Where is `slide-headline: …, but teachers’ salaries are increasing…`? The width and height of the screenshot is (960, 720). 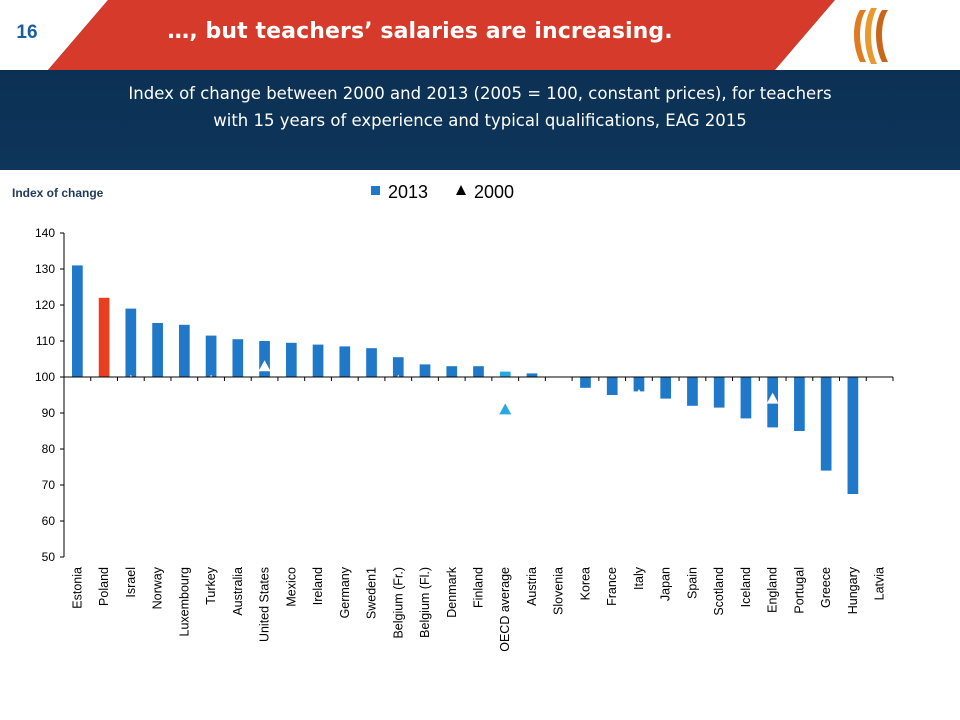 slide-headline: …, but teachers’ salaries are increasing… is located at coordinates (420, 31).